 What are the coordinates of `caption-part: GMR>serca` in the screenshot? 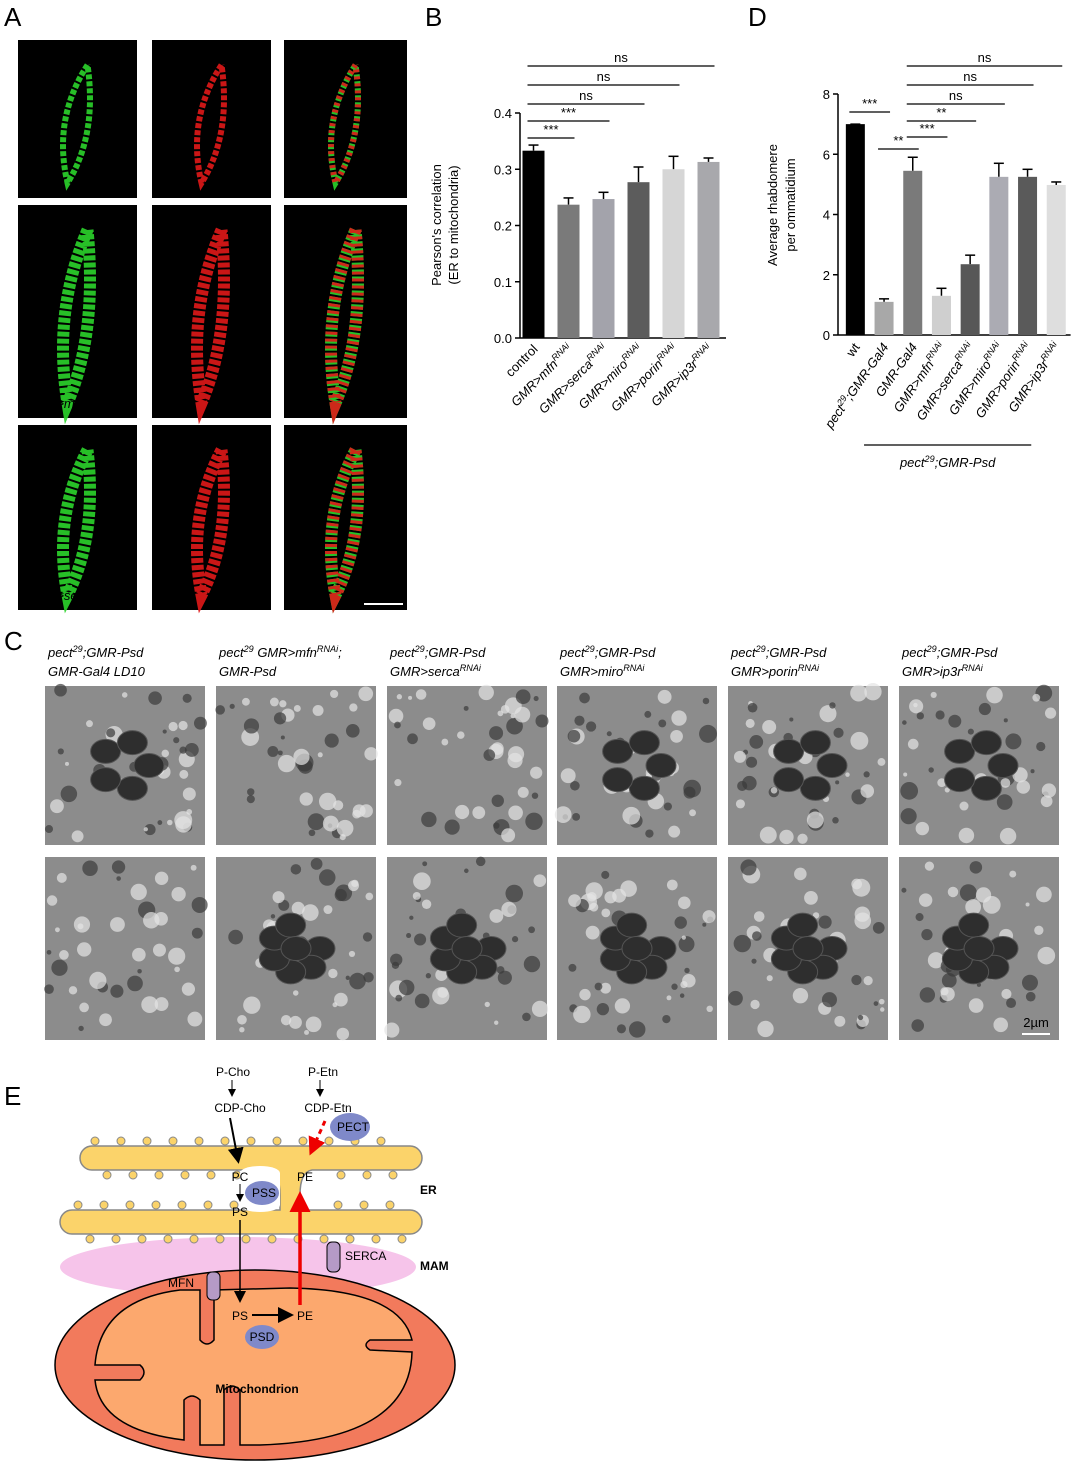 It's located at (425, 671).